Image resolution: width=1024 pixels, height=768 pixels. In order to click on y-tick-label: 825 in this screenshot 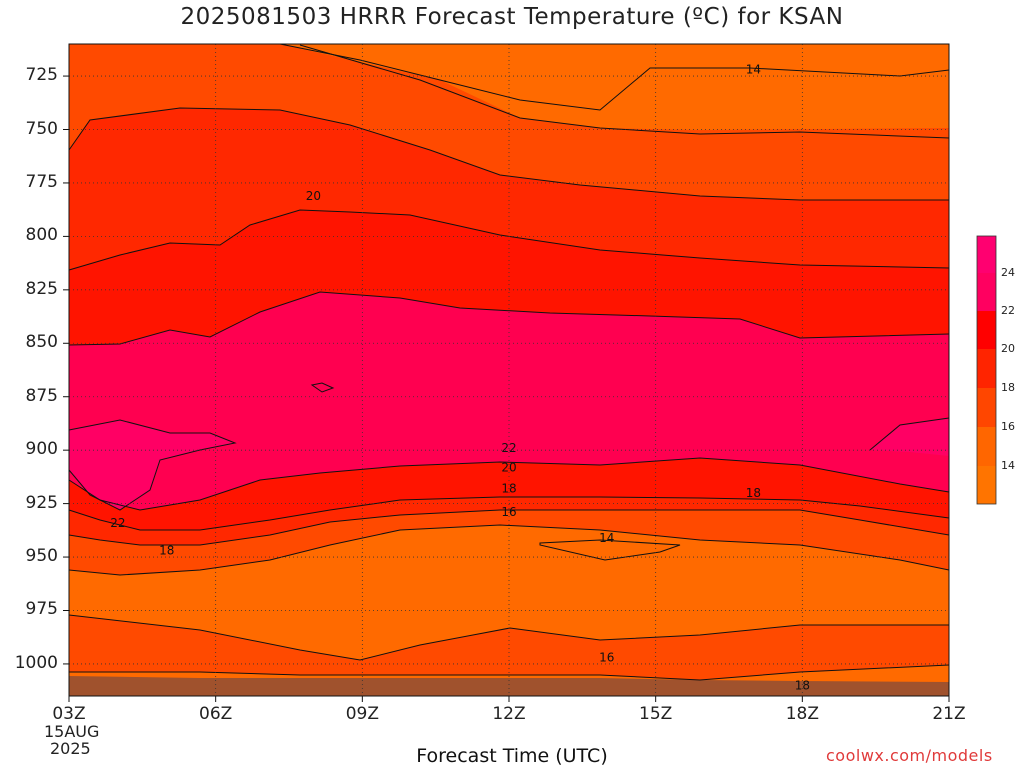, I will do `click(41, 288)`.